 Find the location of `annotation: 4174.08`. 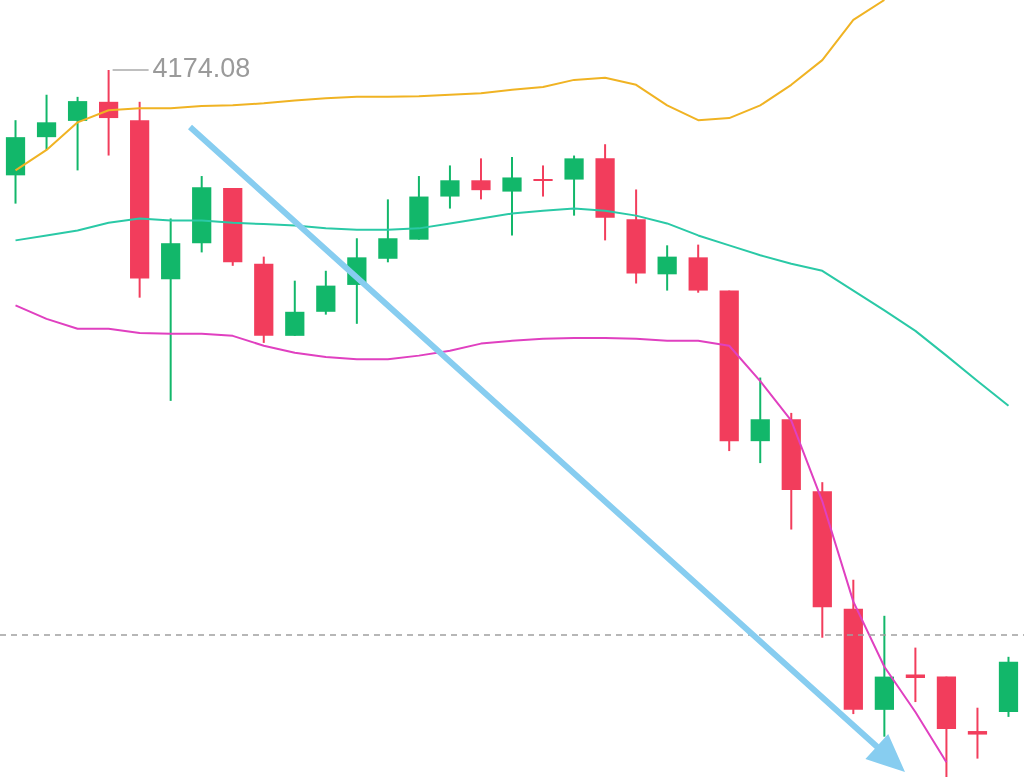

annotation: 4174.08 is located at coordinates (201, 68).